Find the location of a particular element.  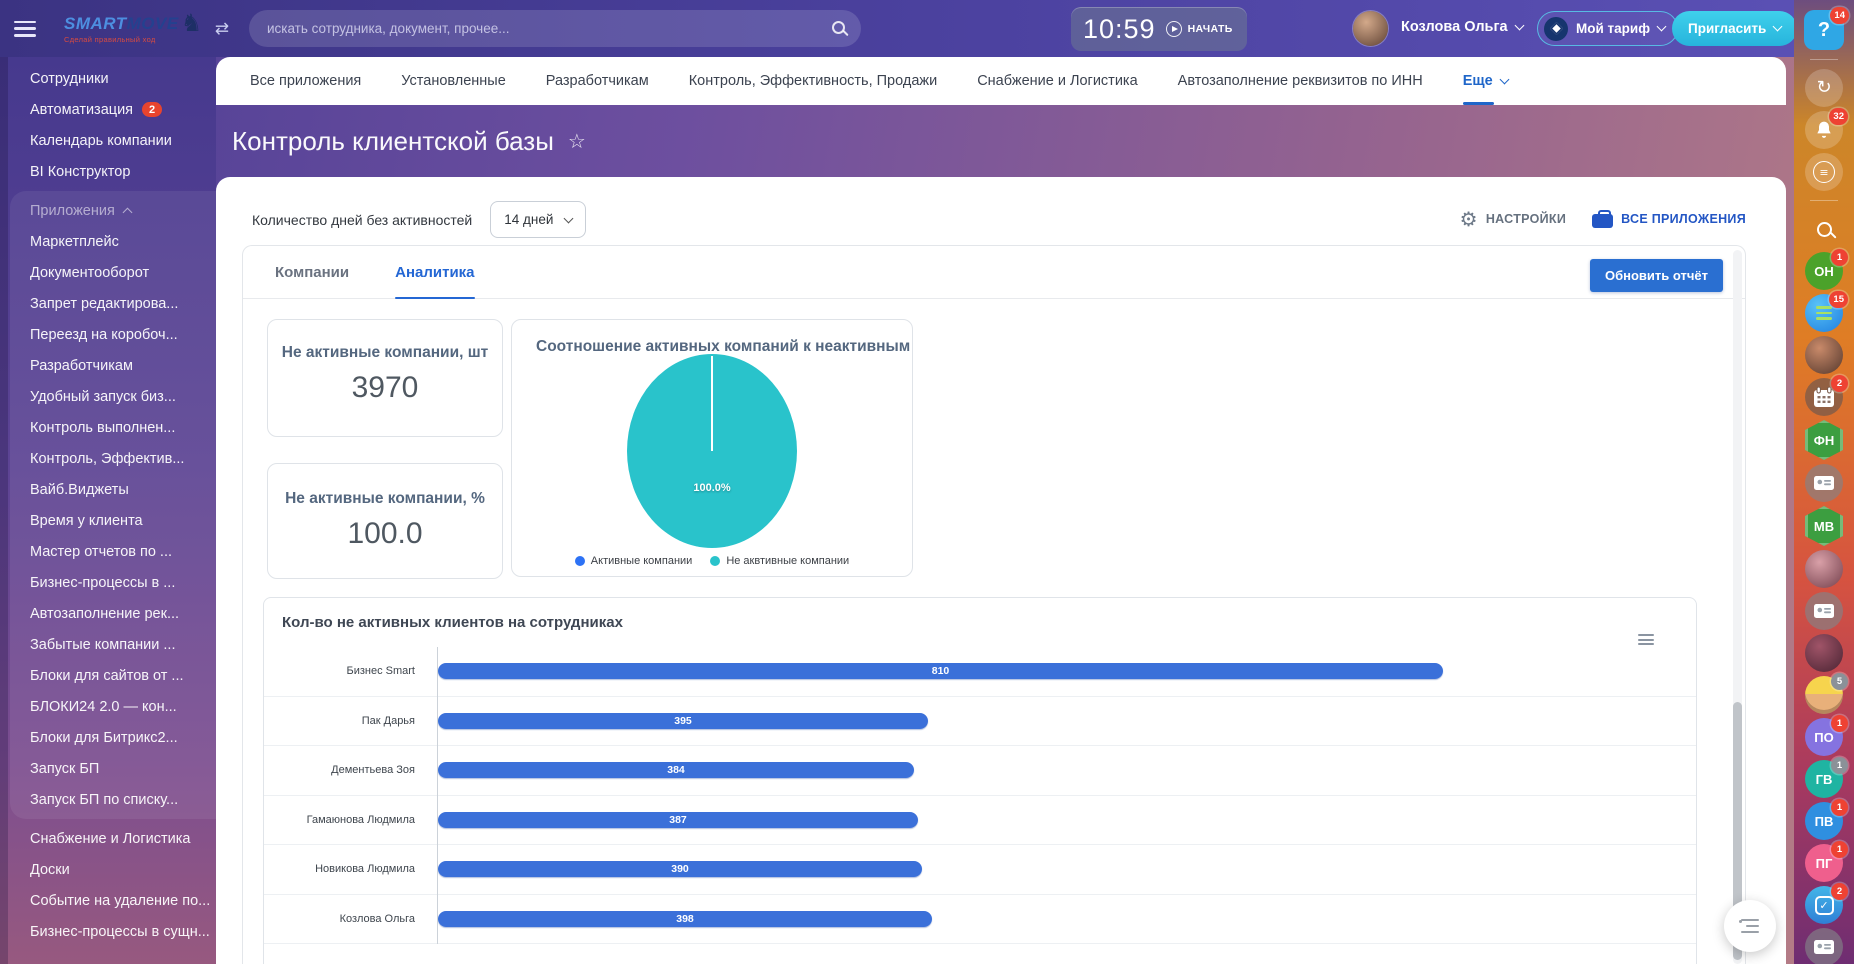

sidebar-group-apps: Приложения is located at coordinates (113, 210).